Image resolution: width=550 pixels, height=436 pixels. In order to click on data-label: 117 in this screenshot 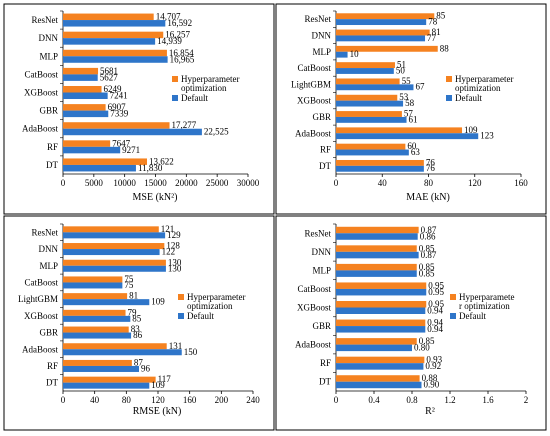, I will do `click(165, 379)`.